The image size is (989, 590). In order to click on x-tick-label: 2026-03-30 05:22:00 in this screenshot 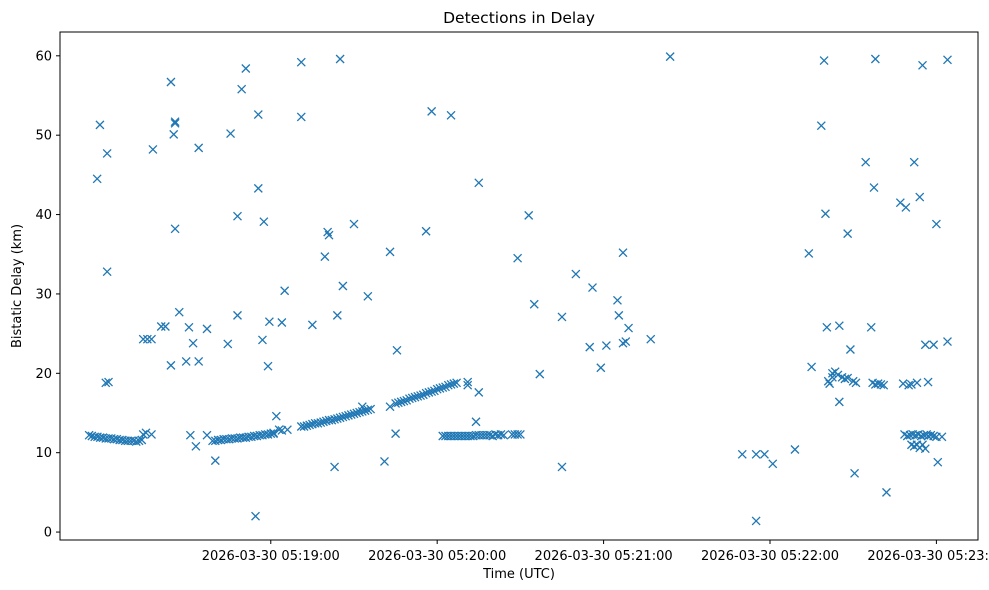, I will do `click(770, 556)`.